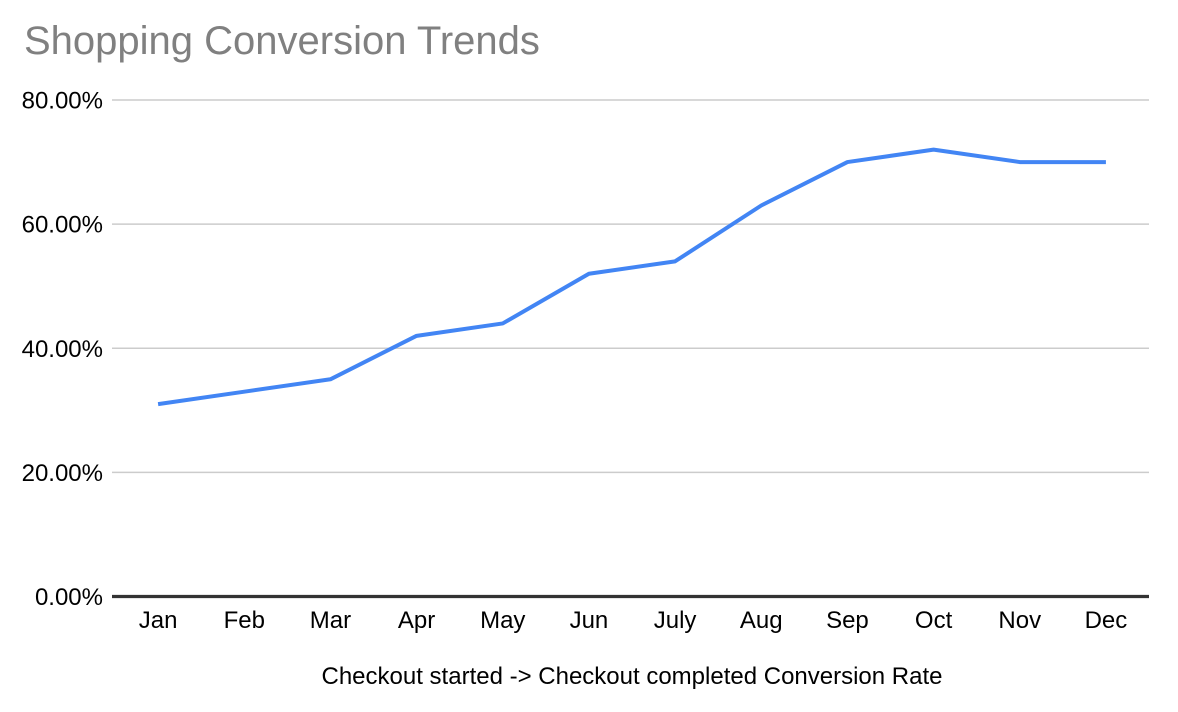  Describe the element at coordinates (62, 101) in the screenshot. I see `y-tick-label: 80.00%` at that location.